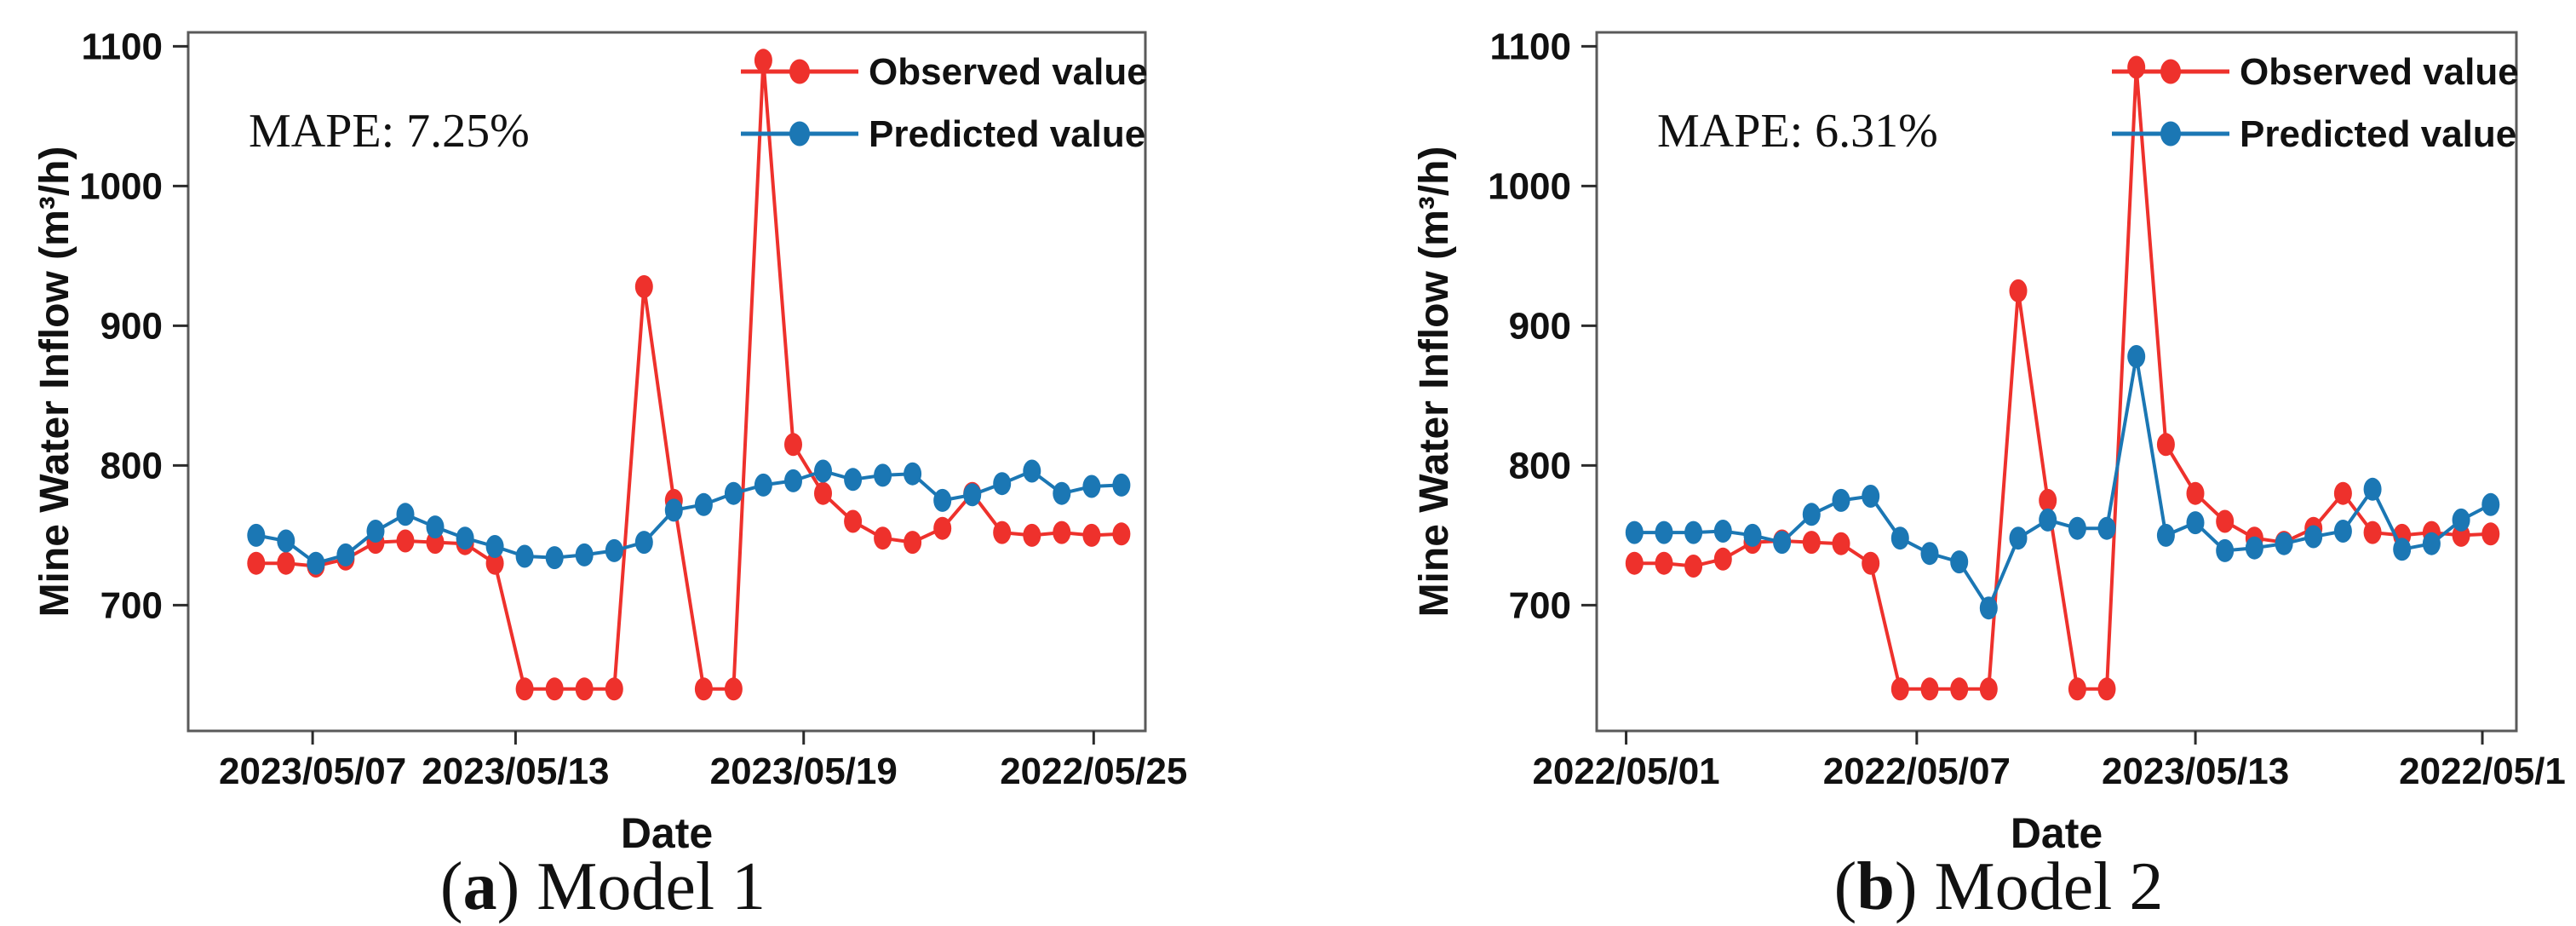 Image resolution: width=2576 pixels, height=926 pixels. What do you see at coordinates (1875, 886) in the screenshot?
I see `caption-letter: b` at bounding box center [1875, 886].